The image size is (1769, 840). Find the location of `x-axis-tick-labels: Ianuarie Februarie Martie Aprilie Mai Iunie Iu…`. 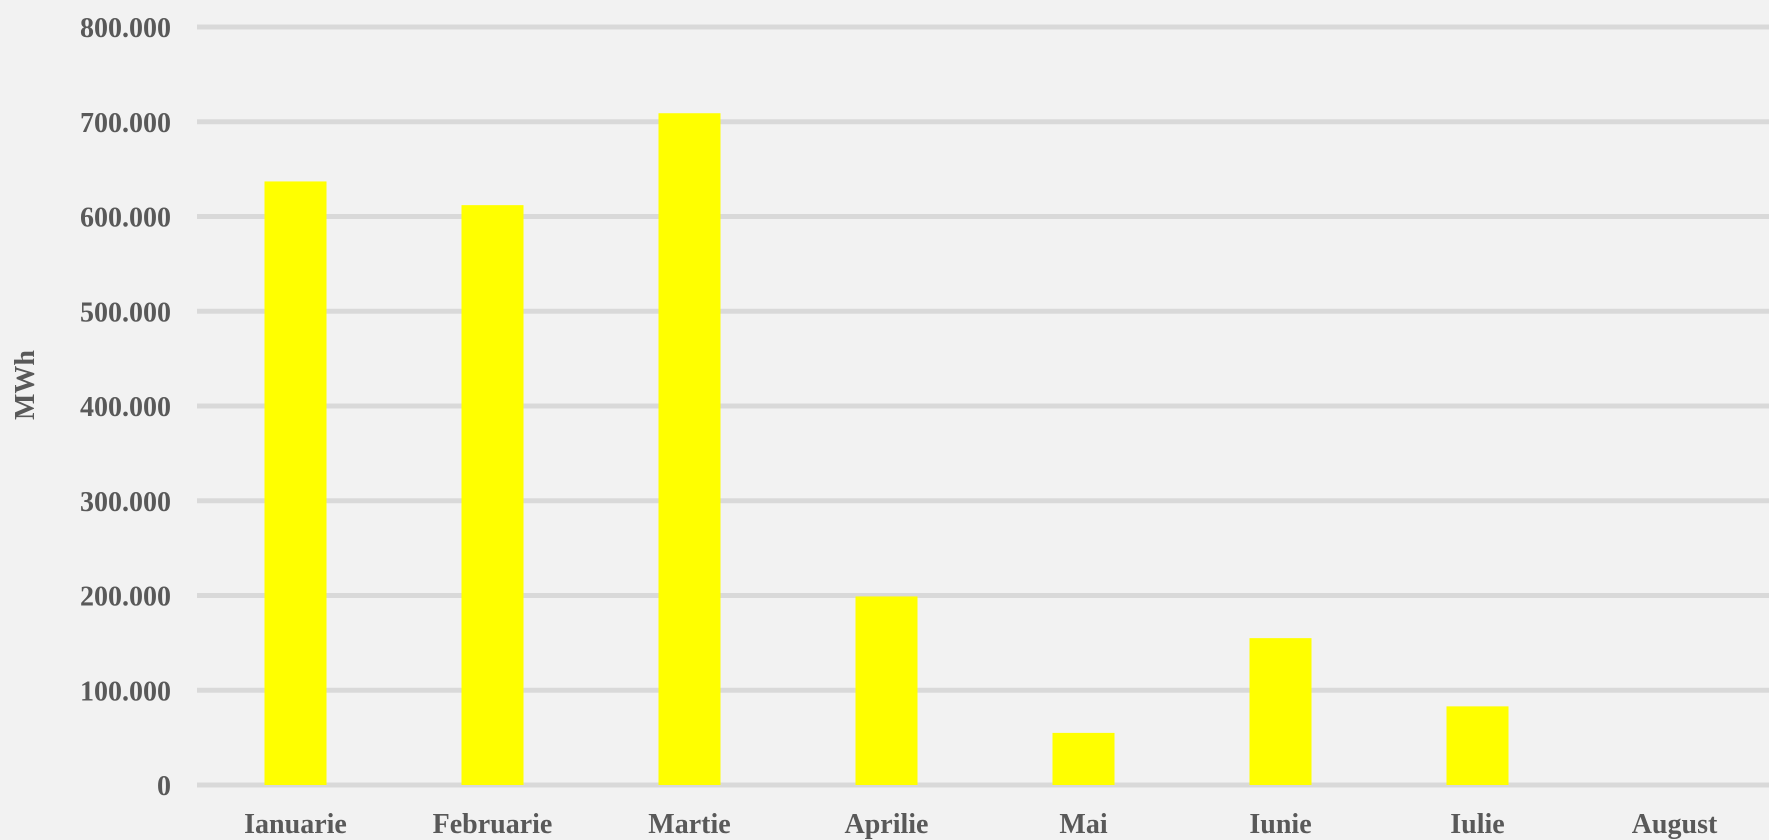

x-axis-tick-labels: Ianuarie Februarie Martie Aprilie Mai Iunie Iu… is located at coordinates (981, 824).